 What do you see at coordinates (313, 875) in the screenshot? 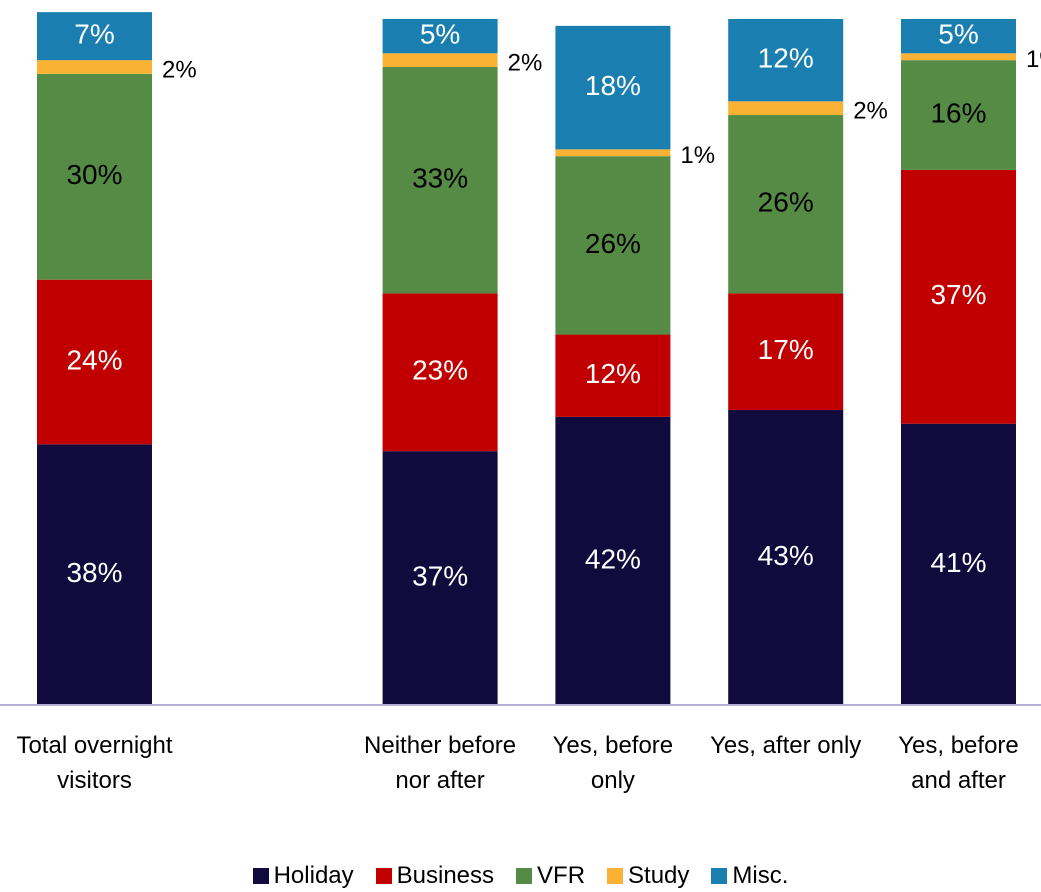
I see `legend-label: Holiday` at bounding box center [313, 875].